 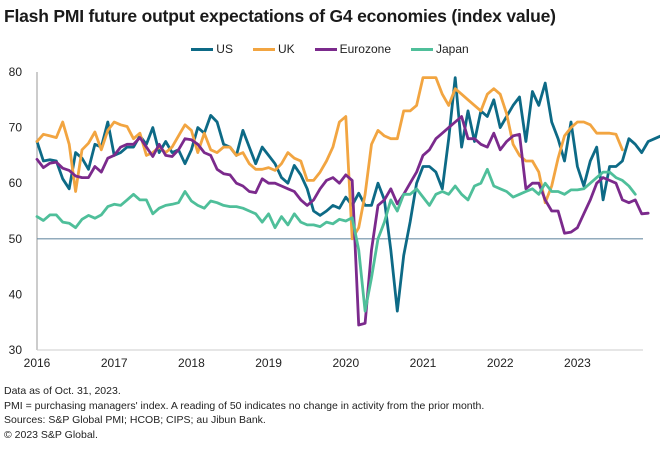 What do you see at coordinates (268, 363) in the screenshot?
I see `x-tick-label: 2019` at bounding box center [268, 363].